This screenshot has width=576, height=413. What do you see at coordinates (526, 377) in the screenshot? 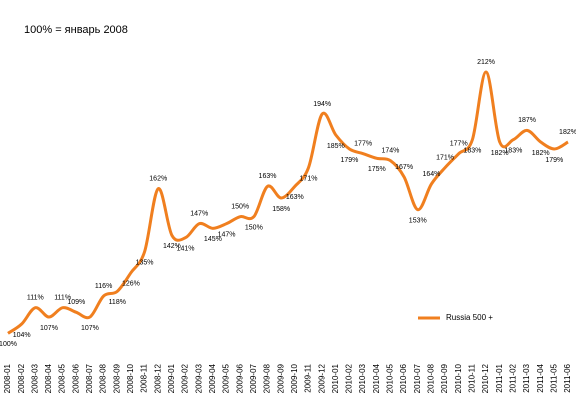
I see `x-tick-label: 2011-03` at bounding box center [526, 377].